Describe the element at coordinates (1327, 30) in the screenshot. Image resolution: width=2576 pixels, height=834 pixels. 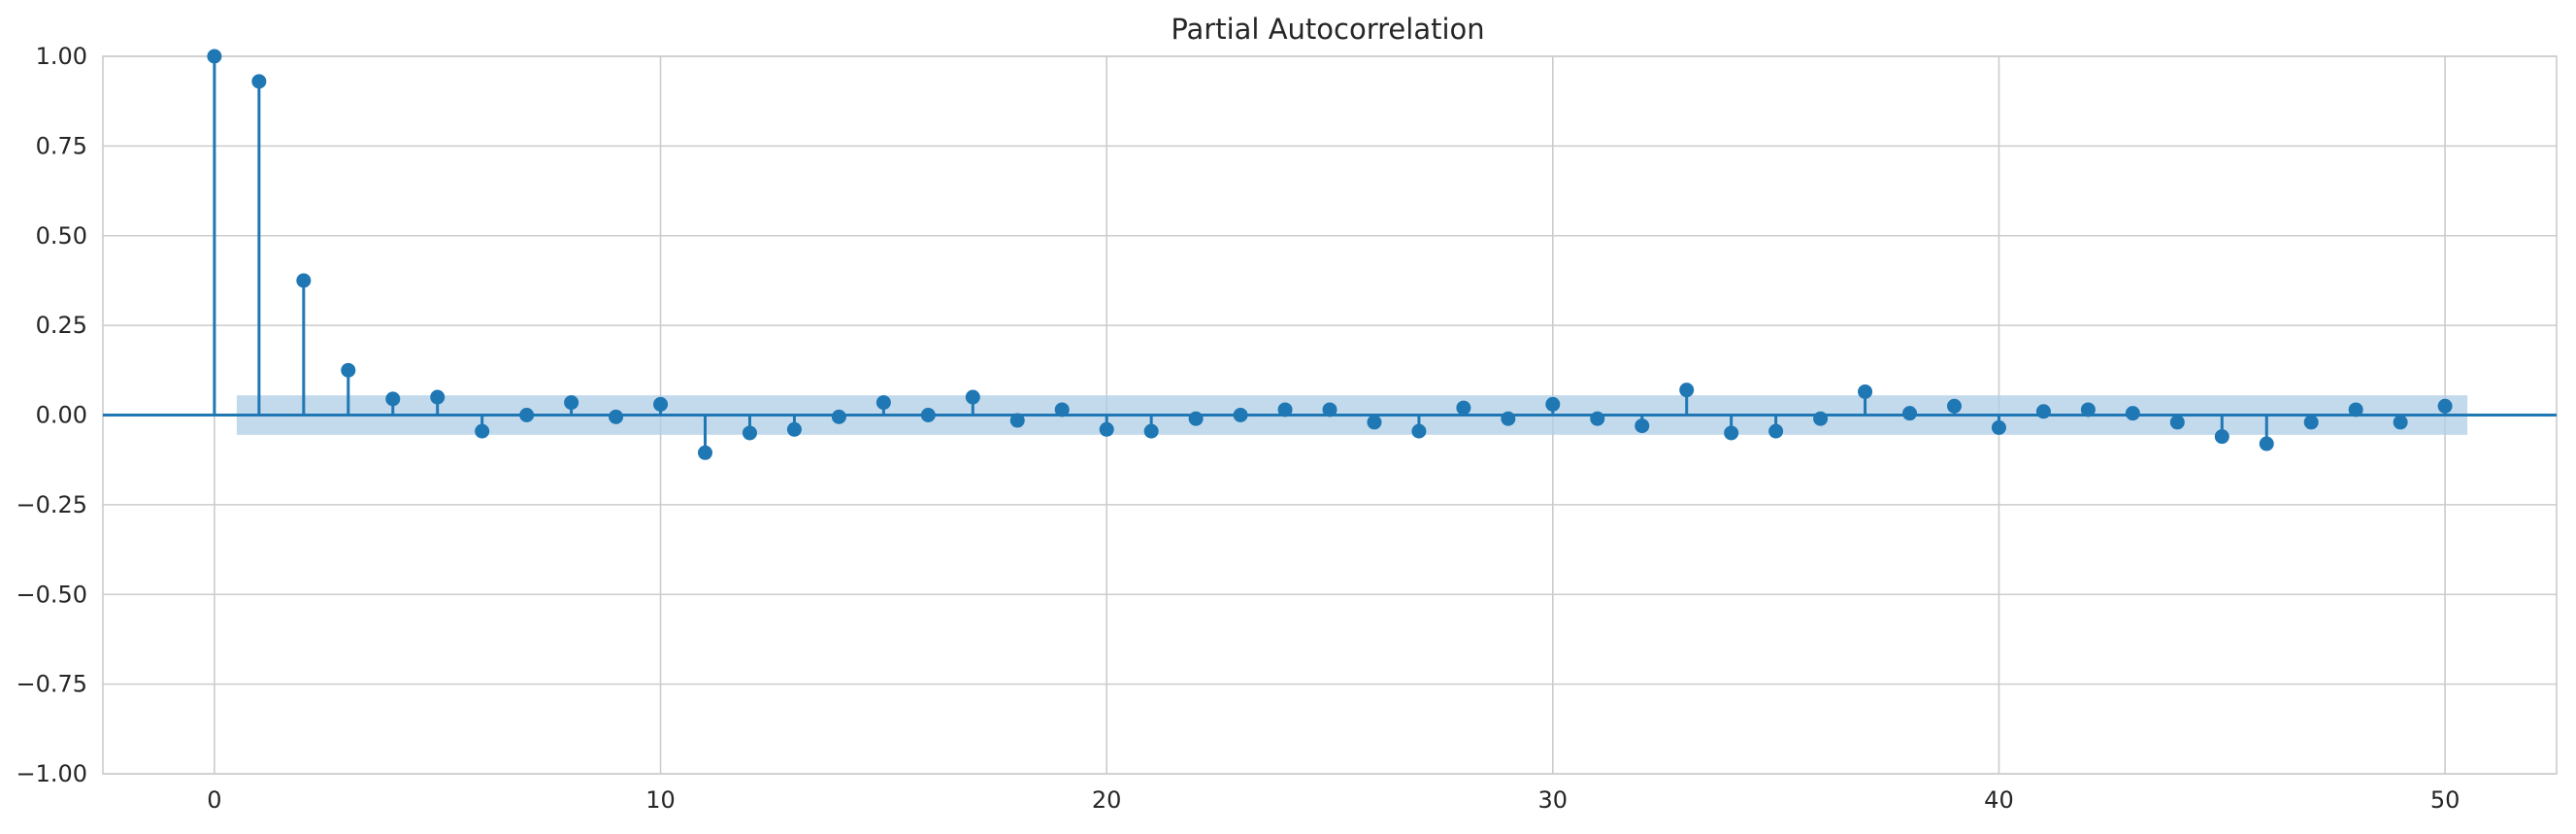
I see `chart-title: Partial Autocorrelation` at that location.